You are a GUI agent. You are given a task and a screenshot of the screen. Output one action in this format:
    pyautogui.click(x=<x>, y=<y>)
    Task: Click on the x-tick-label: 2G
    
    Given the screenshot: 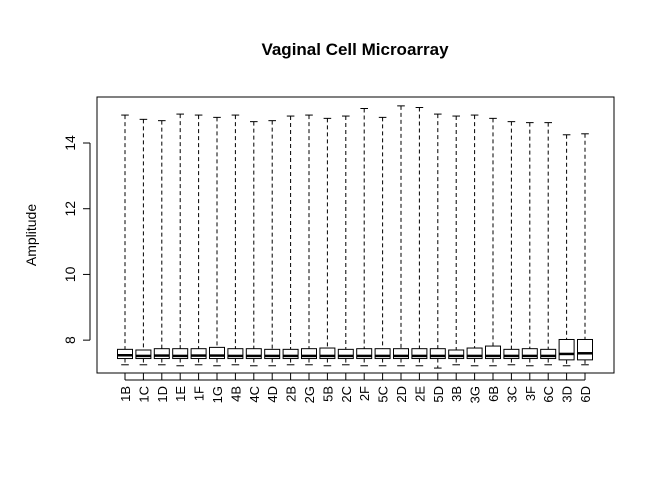 What is the action you would take?
    pyautogui.click(x=309, y=394)
    